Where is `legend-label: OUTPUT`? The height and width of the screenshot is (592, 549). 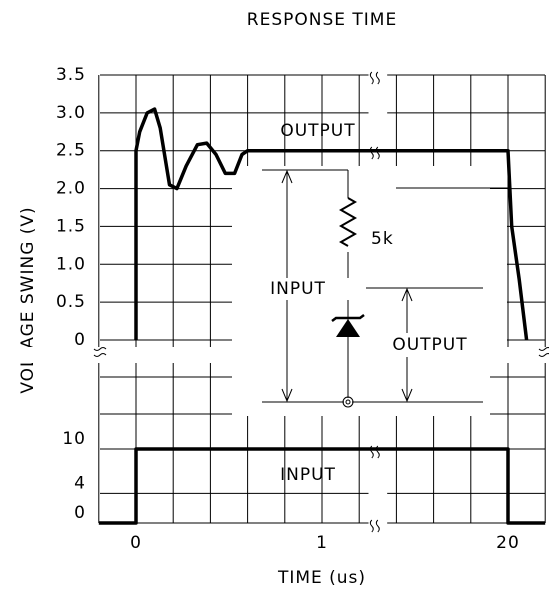
legend-label: OUTPUT is located at coordinates (317, 131).